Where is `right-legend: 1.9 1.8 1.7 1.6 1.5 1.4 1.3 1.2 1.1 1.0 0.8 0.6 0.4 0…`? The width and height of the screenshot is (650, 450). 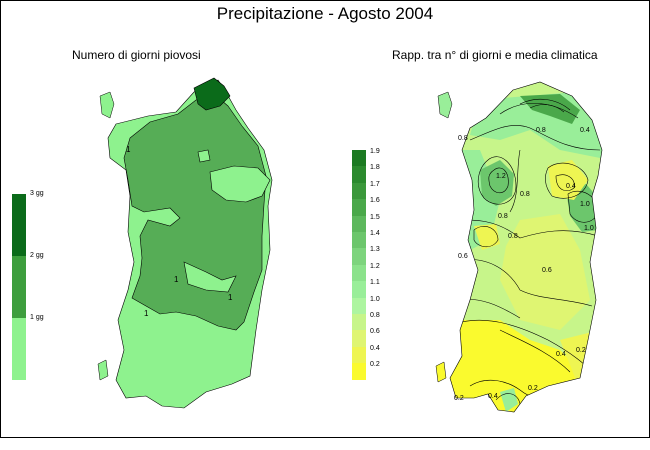
right-legend: 1.9 1.8 1.7 1.6 1.5 1.4 1.3 1.2 1.1 1.0 0.8 0.6 0.4 0… is located at coordinates (372, 264).